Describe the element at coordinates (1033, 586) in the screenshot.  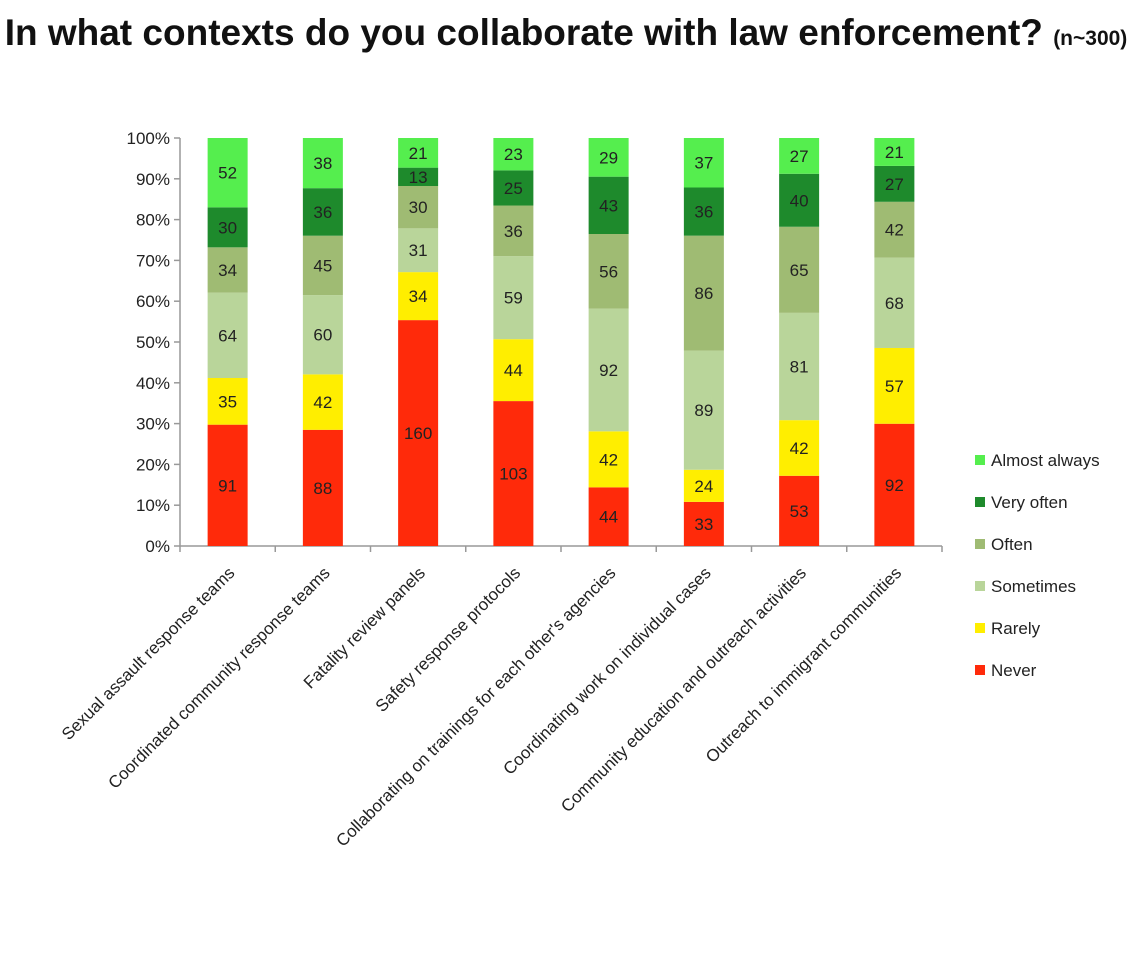
I see `legend-label: Sometimes` at that location.